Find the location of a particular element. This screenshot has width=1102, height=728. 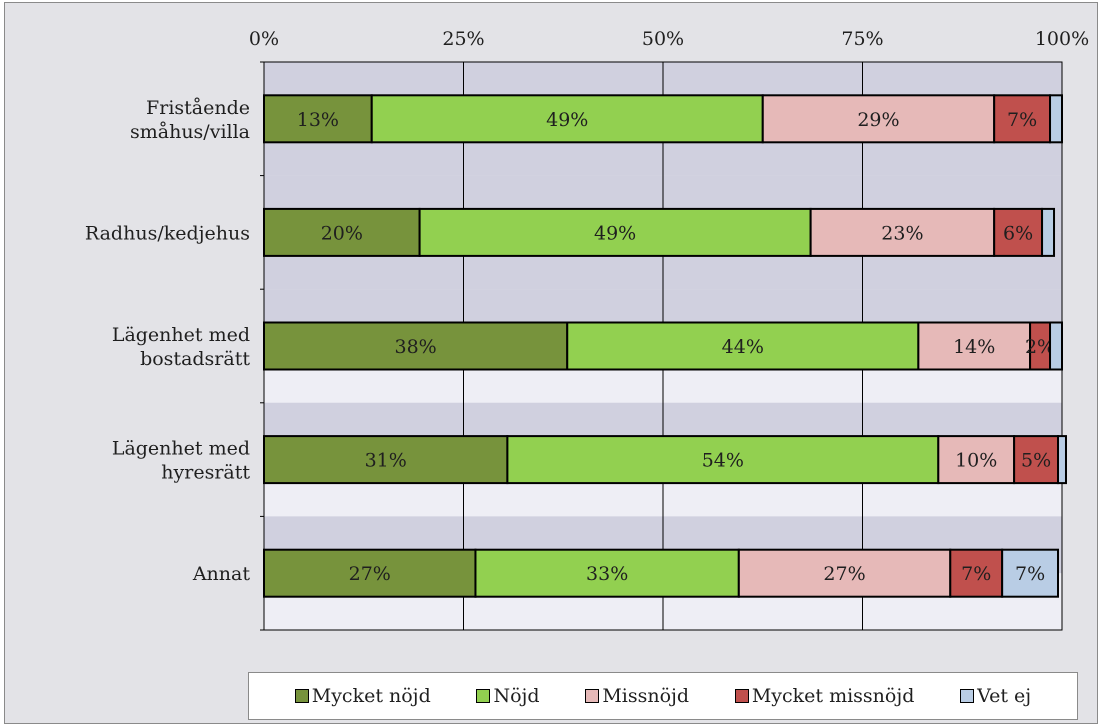

category-label: Fristående is located at coordinates (198, 108).